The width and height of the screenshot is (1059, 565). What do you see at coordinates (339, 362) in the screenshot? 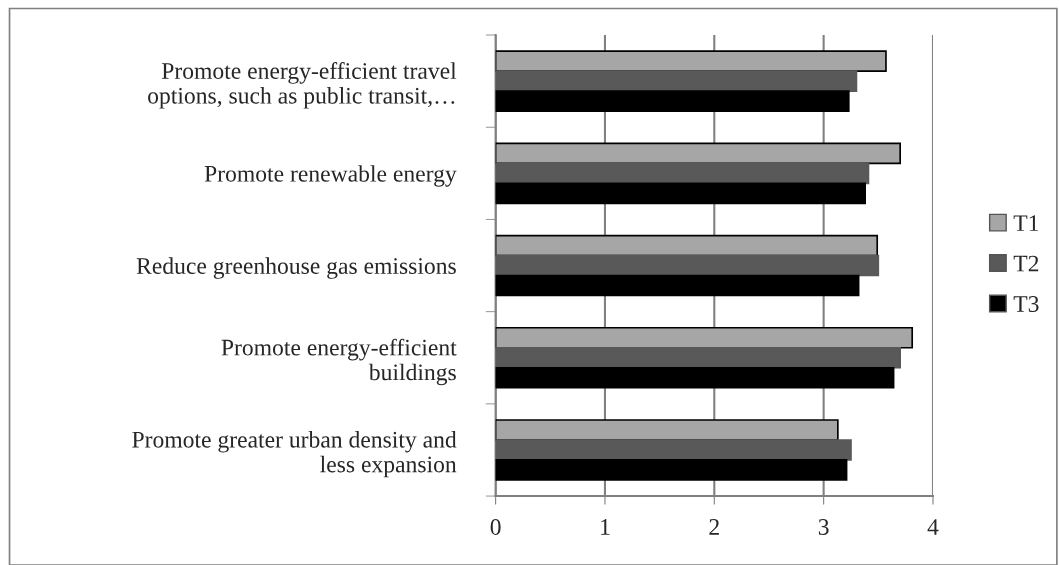
I see `y-tick-label: Promote energy-efficient buildings` at bounding box center [339, 362].